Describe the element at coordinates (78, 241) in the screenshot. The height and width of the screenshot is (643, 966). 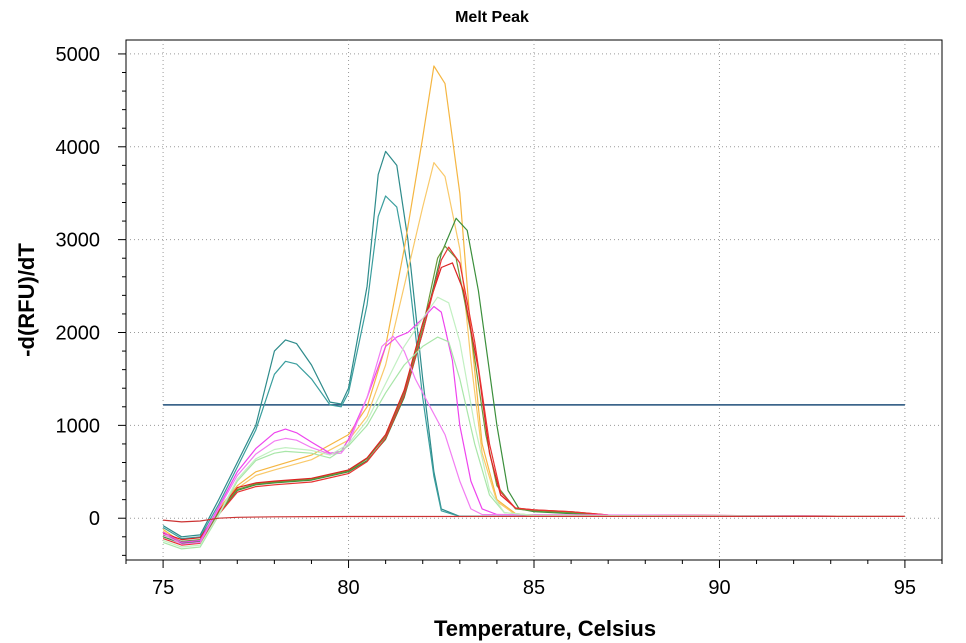
I see `y-tick-label: 3000` at that location.